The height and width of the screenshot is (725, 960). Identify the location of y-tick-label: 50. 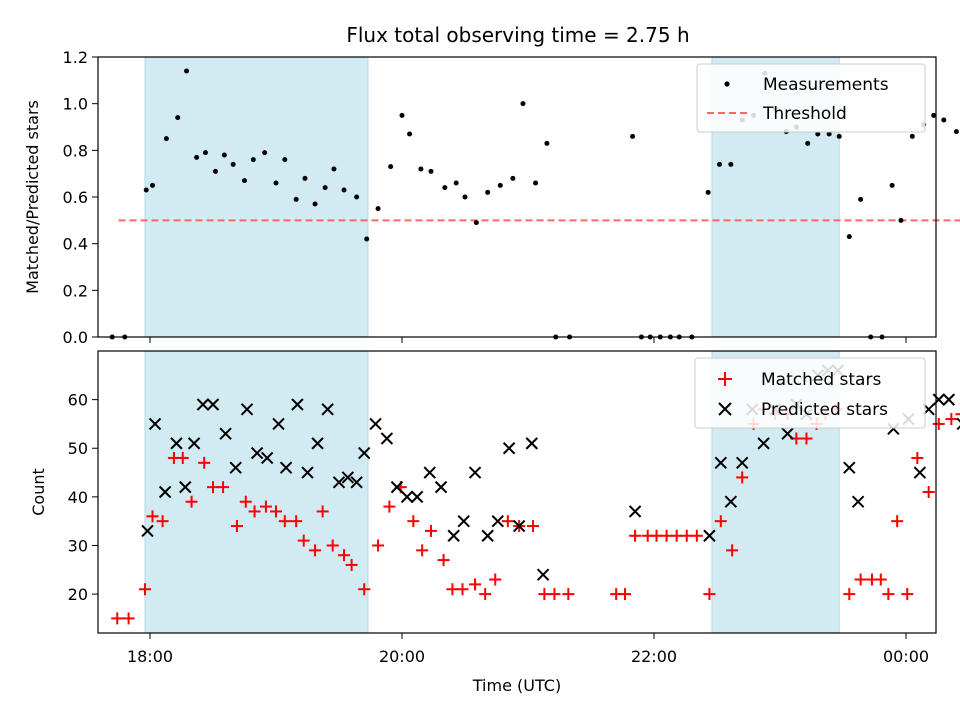
(78, 448).